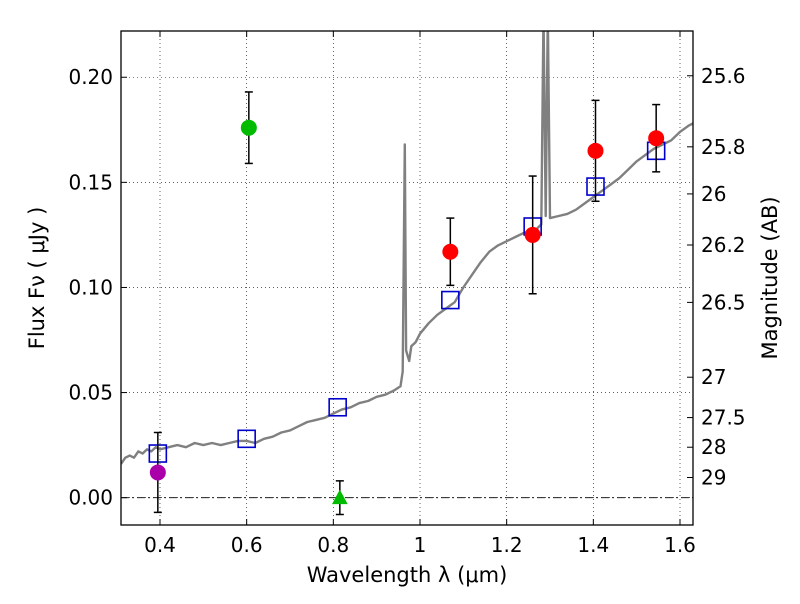 This screenshot has width=800, height=604. Describe the element at coordinates (90, 77) in the screenshot. I see `y-tick-label: 0.20` at that location.